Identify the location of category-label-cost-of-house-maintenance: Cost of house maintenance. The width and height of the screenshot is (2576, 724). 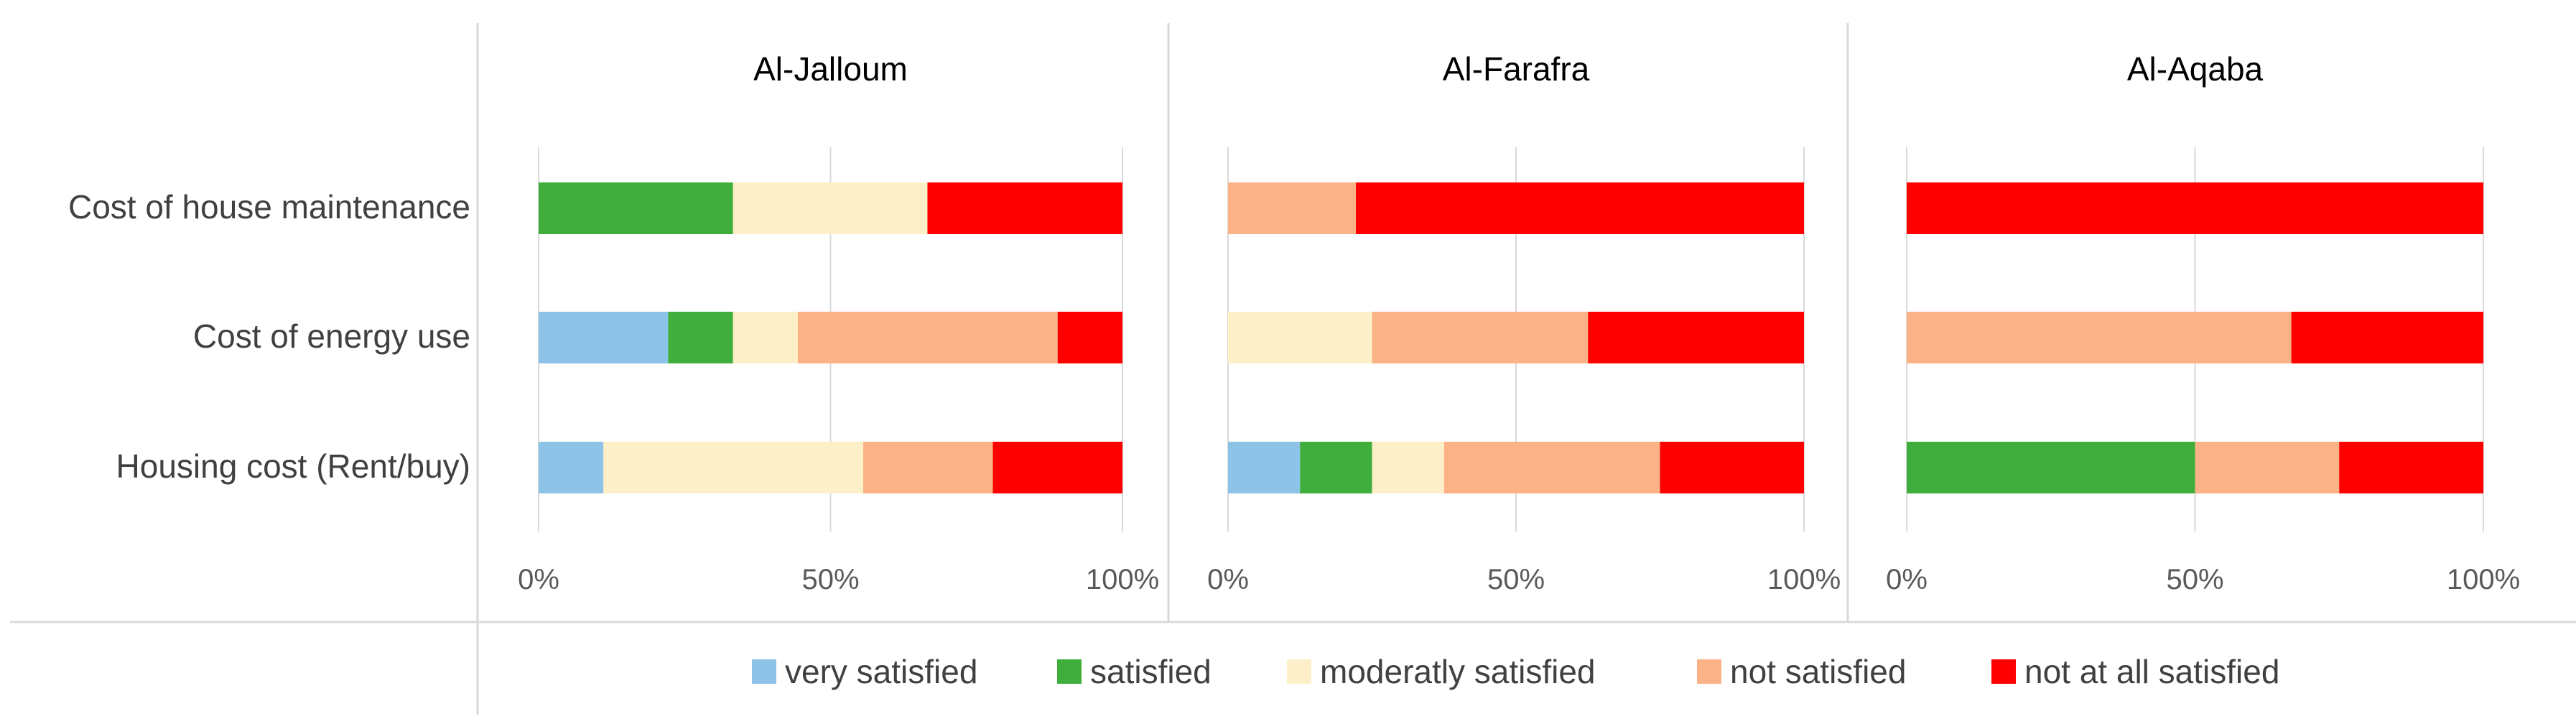
(269, 207).